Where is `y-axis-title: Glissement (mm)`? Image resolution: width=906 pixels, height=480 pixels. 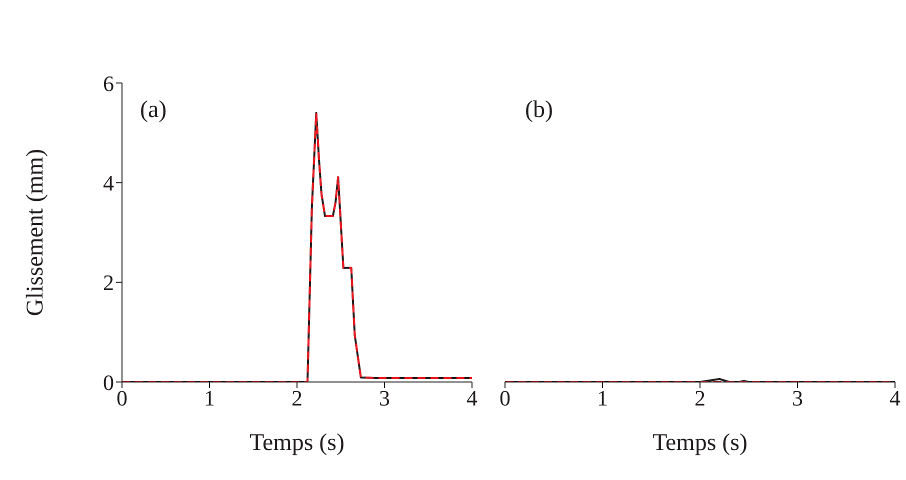
y-axis-title: Glissement (mm) is located at coordinates (35, 232).